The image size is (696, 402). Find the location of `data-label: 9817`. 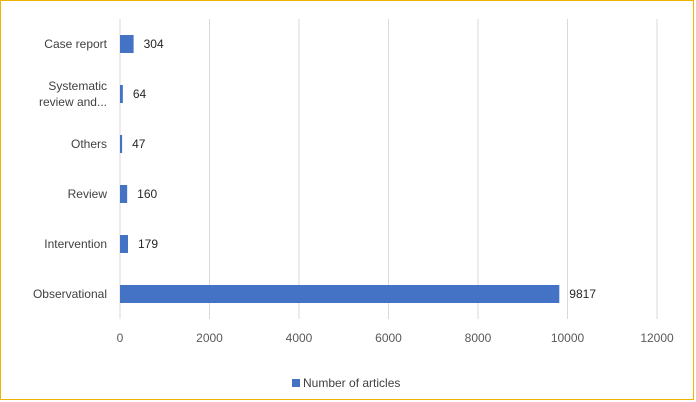

data-label: 9817 is located at coordinates (582, 294).